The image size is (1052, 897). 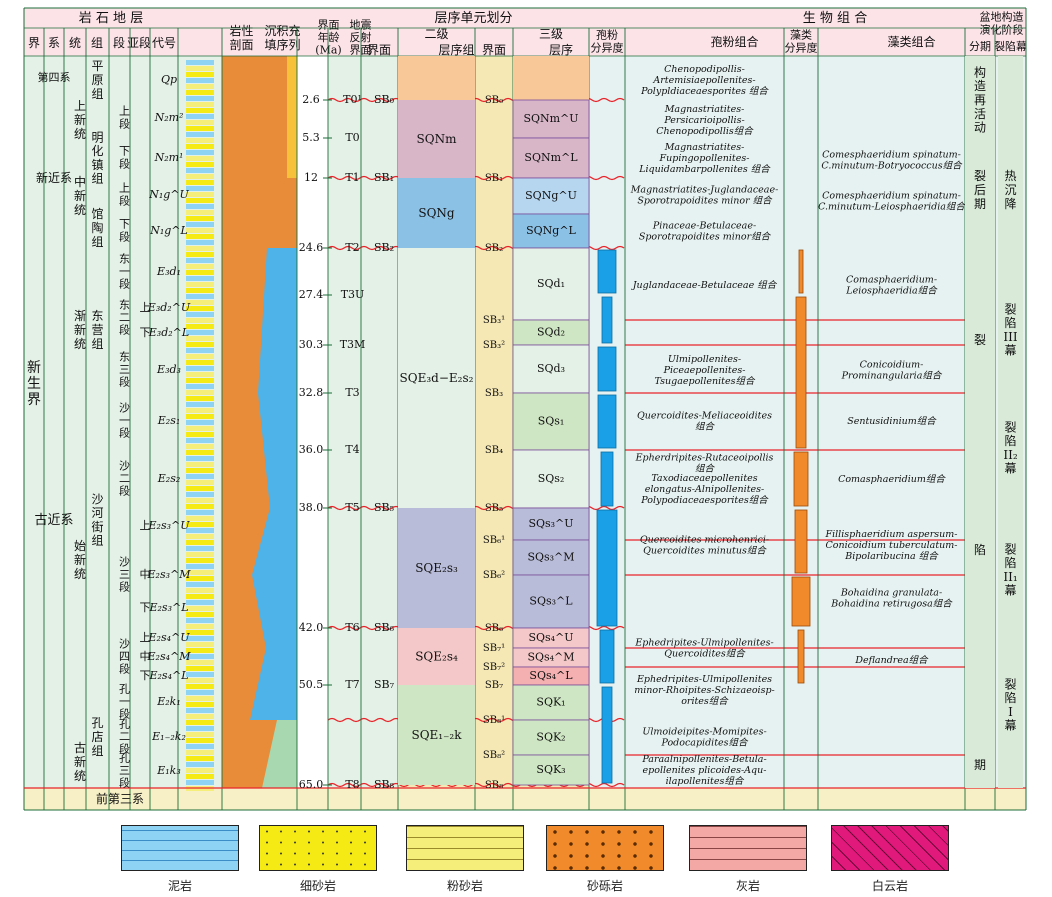 What do you see at coordinates (734, 41) in the screenshot?
I see `header-bio-col: 孢粉组合` at bounding box center [734, 41].